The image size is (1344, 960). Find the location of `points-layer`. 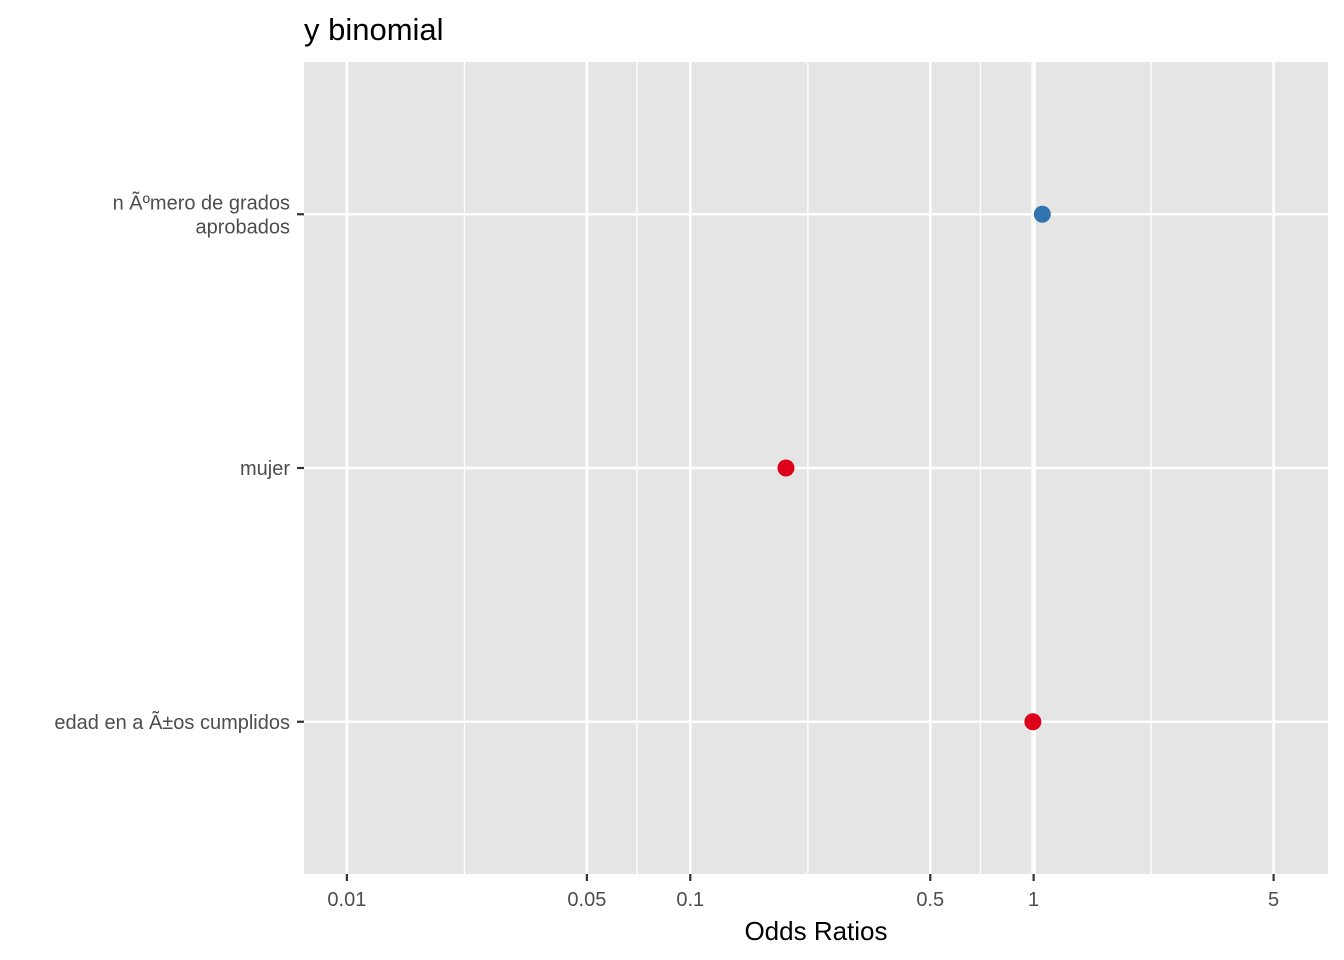

points-layer is located at coordinates (914, 468).